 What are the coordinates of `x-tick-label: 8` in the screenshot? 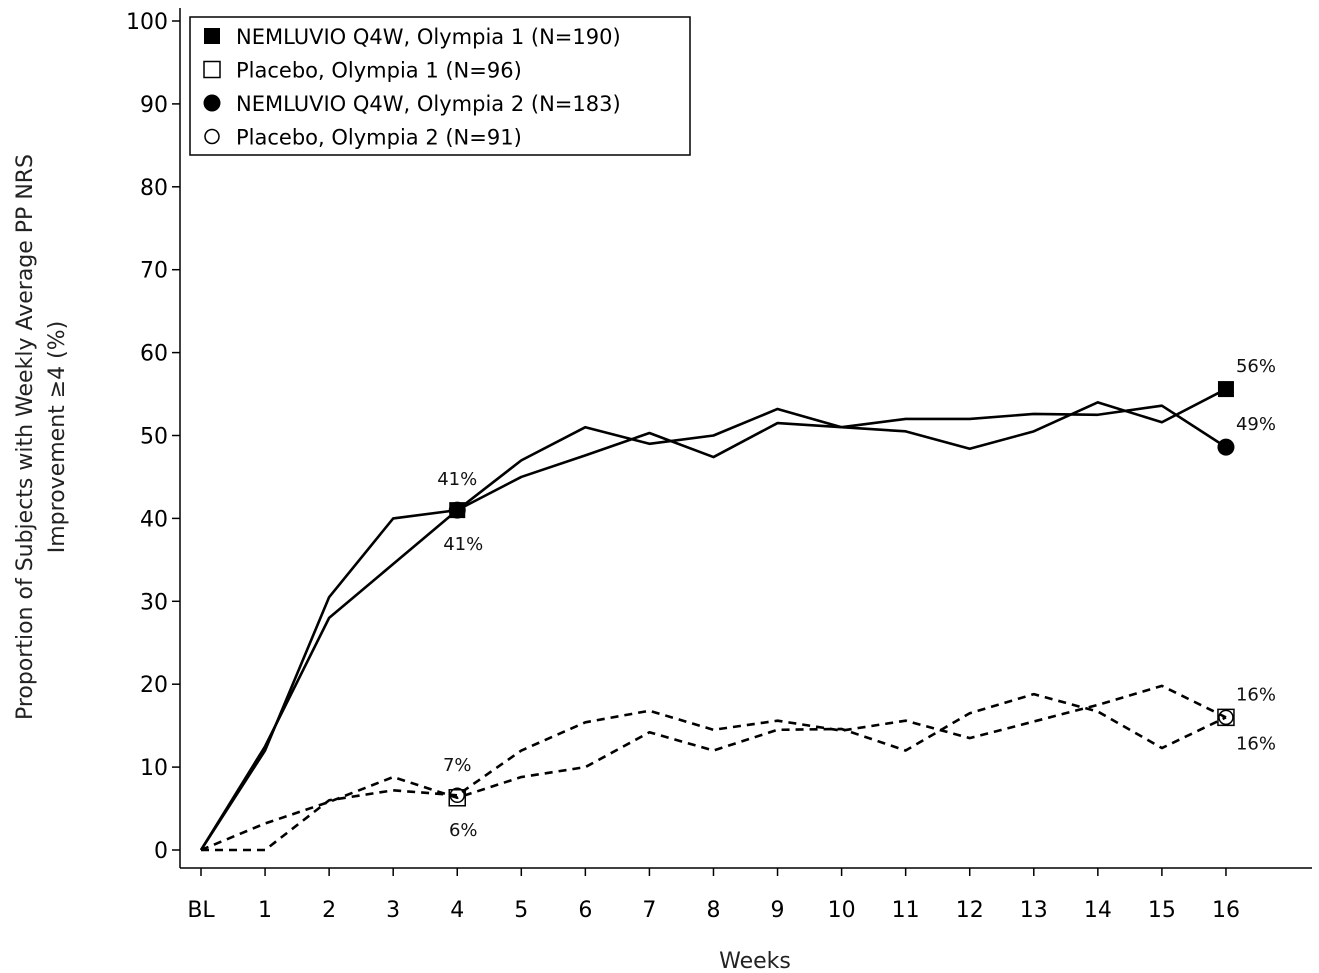 It's located at (713, 910).